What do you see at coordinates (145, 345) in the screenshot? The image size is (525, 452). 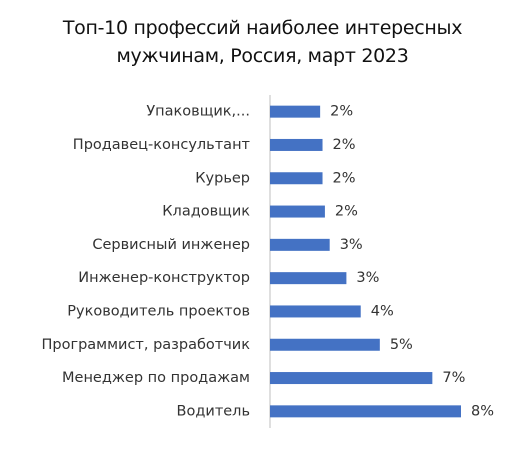 I see `category-label: Программист, разработчик` at bounding box center [145, 345].